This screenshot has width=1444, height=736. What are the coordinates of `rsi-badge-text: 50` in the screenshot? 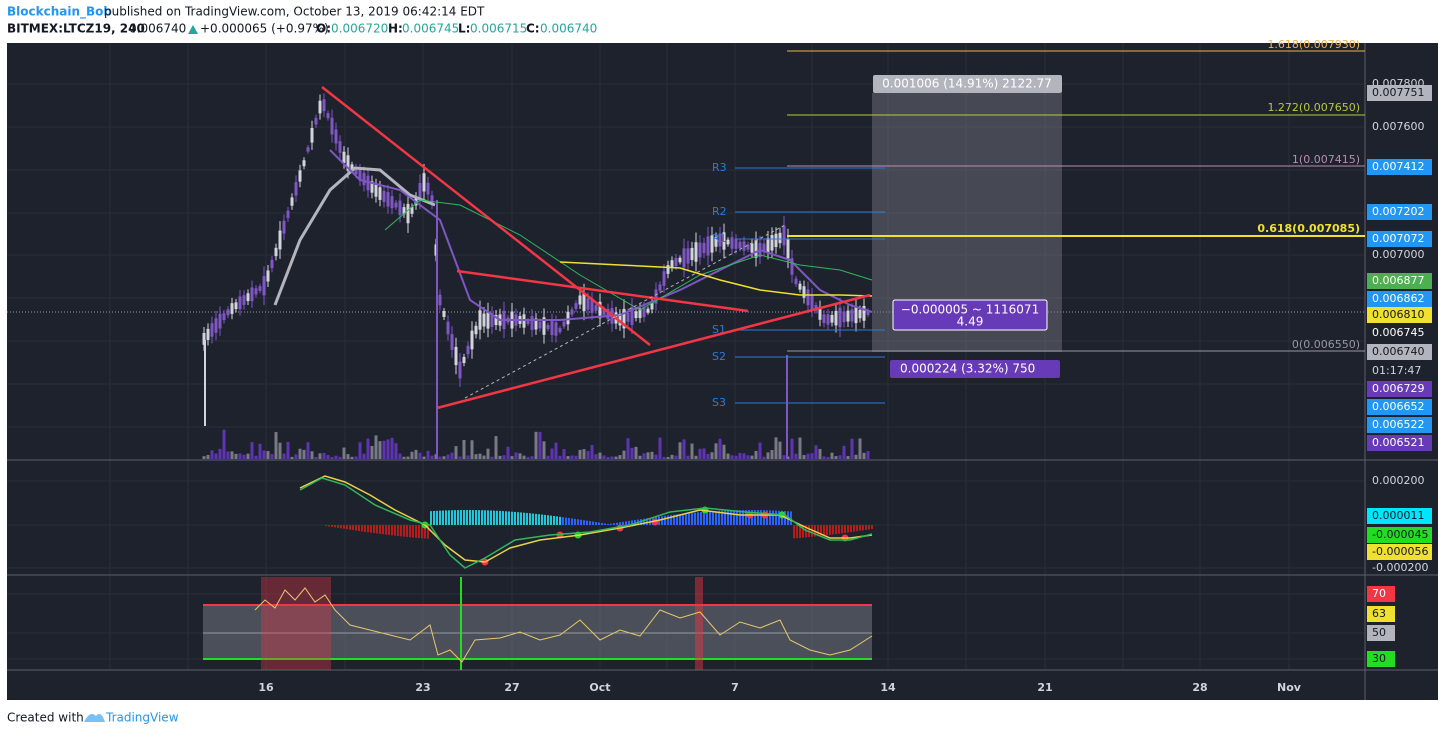 It's located at (1379, 632).